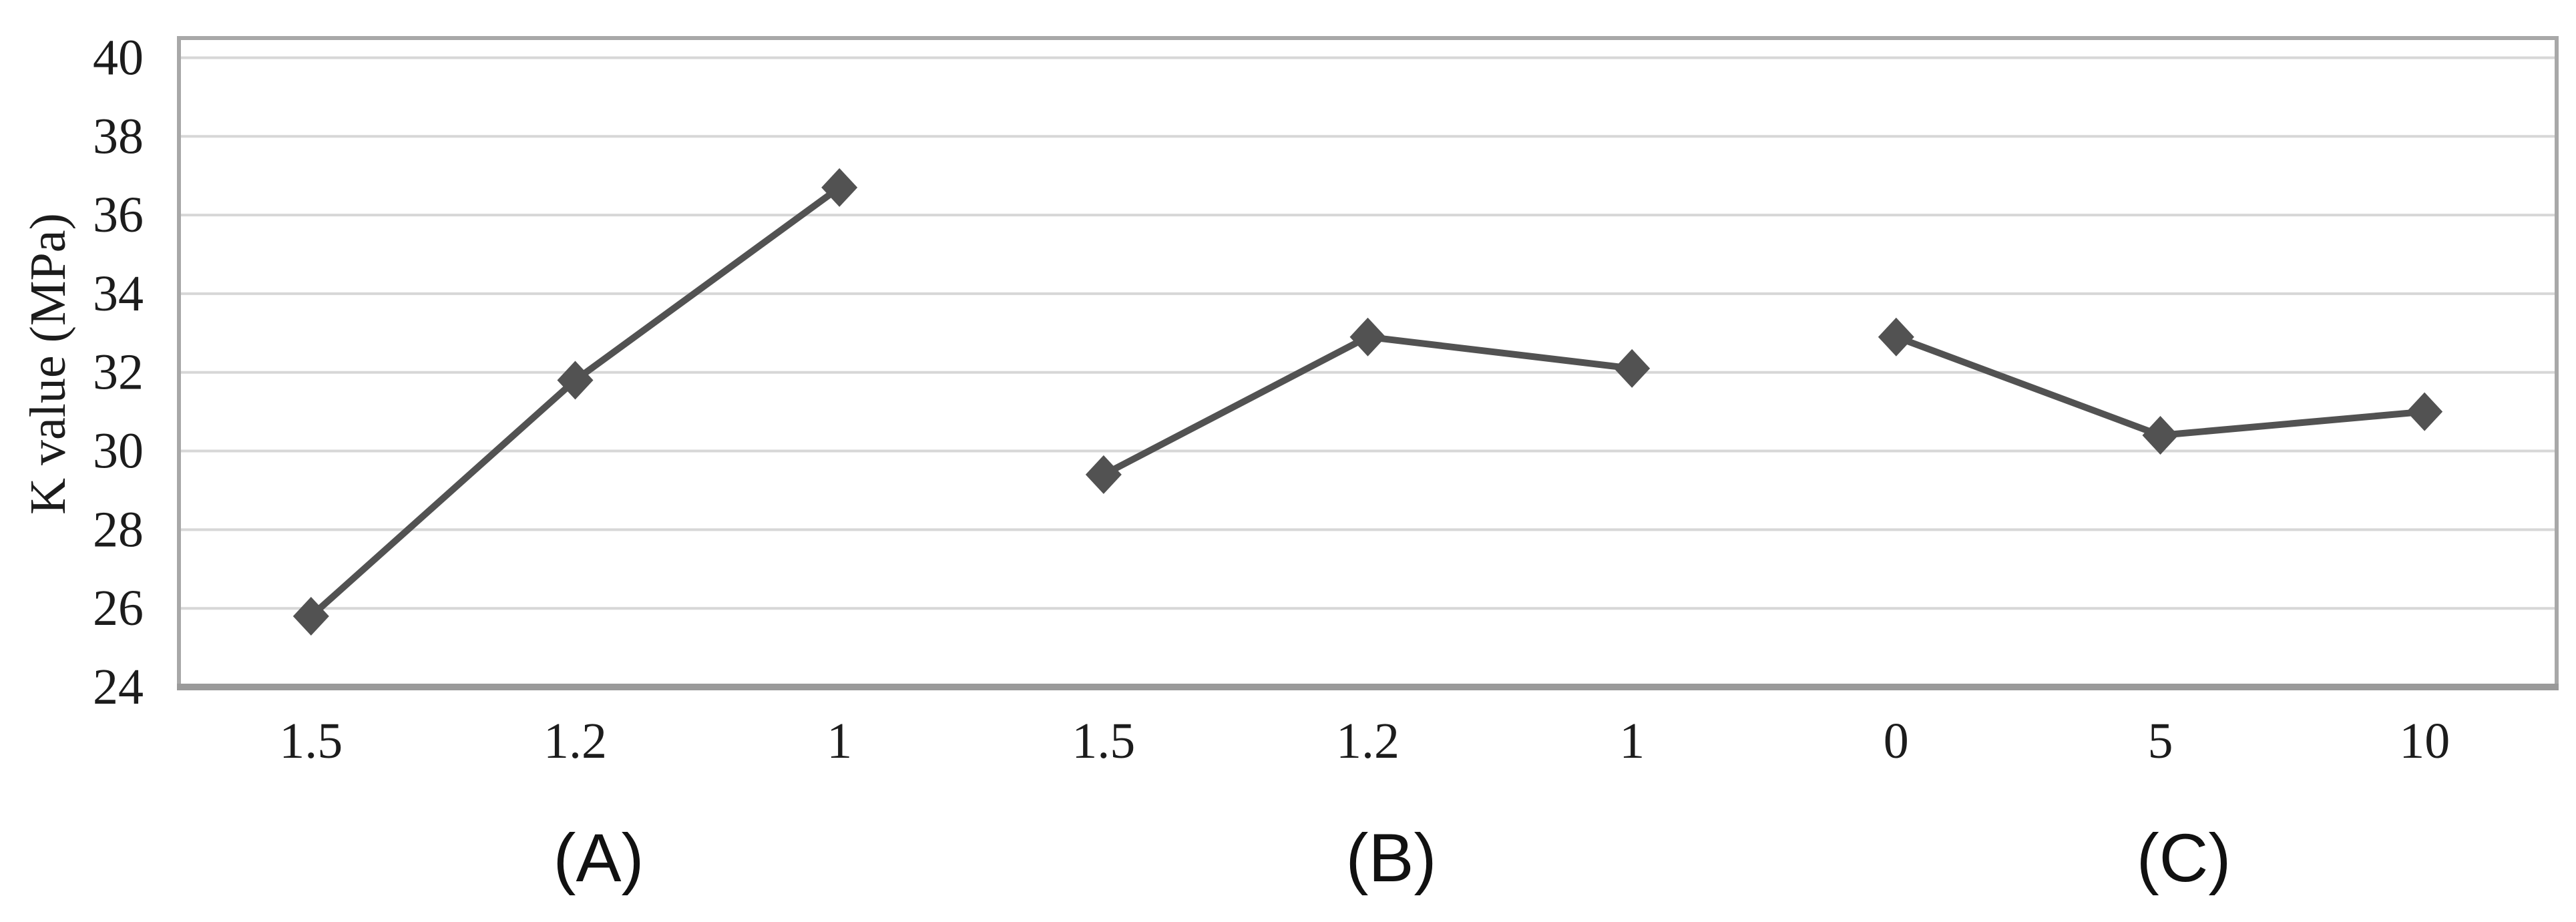 The image size is (2576, 922). What do you see at coordinates (1367, 337) in the screenshot?
I see `marker-B-1.2` at bounding box center [1367, 337].